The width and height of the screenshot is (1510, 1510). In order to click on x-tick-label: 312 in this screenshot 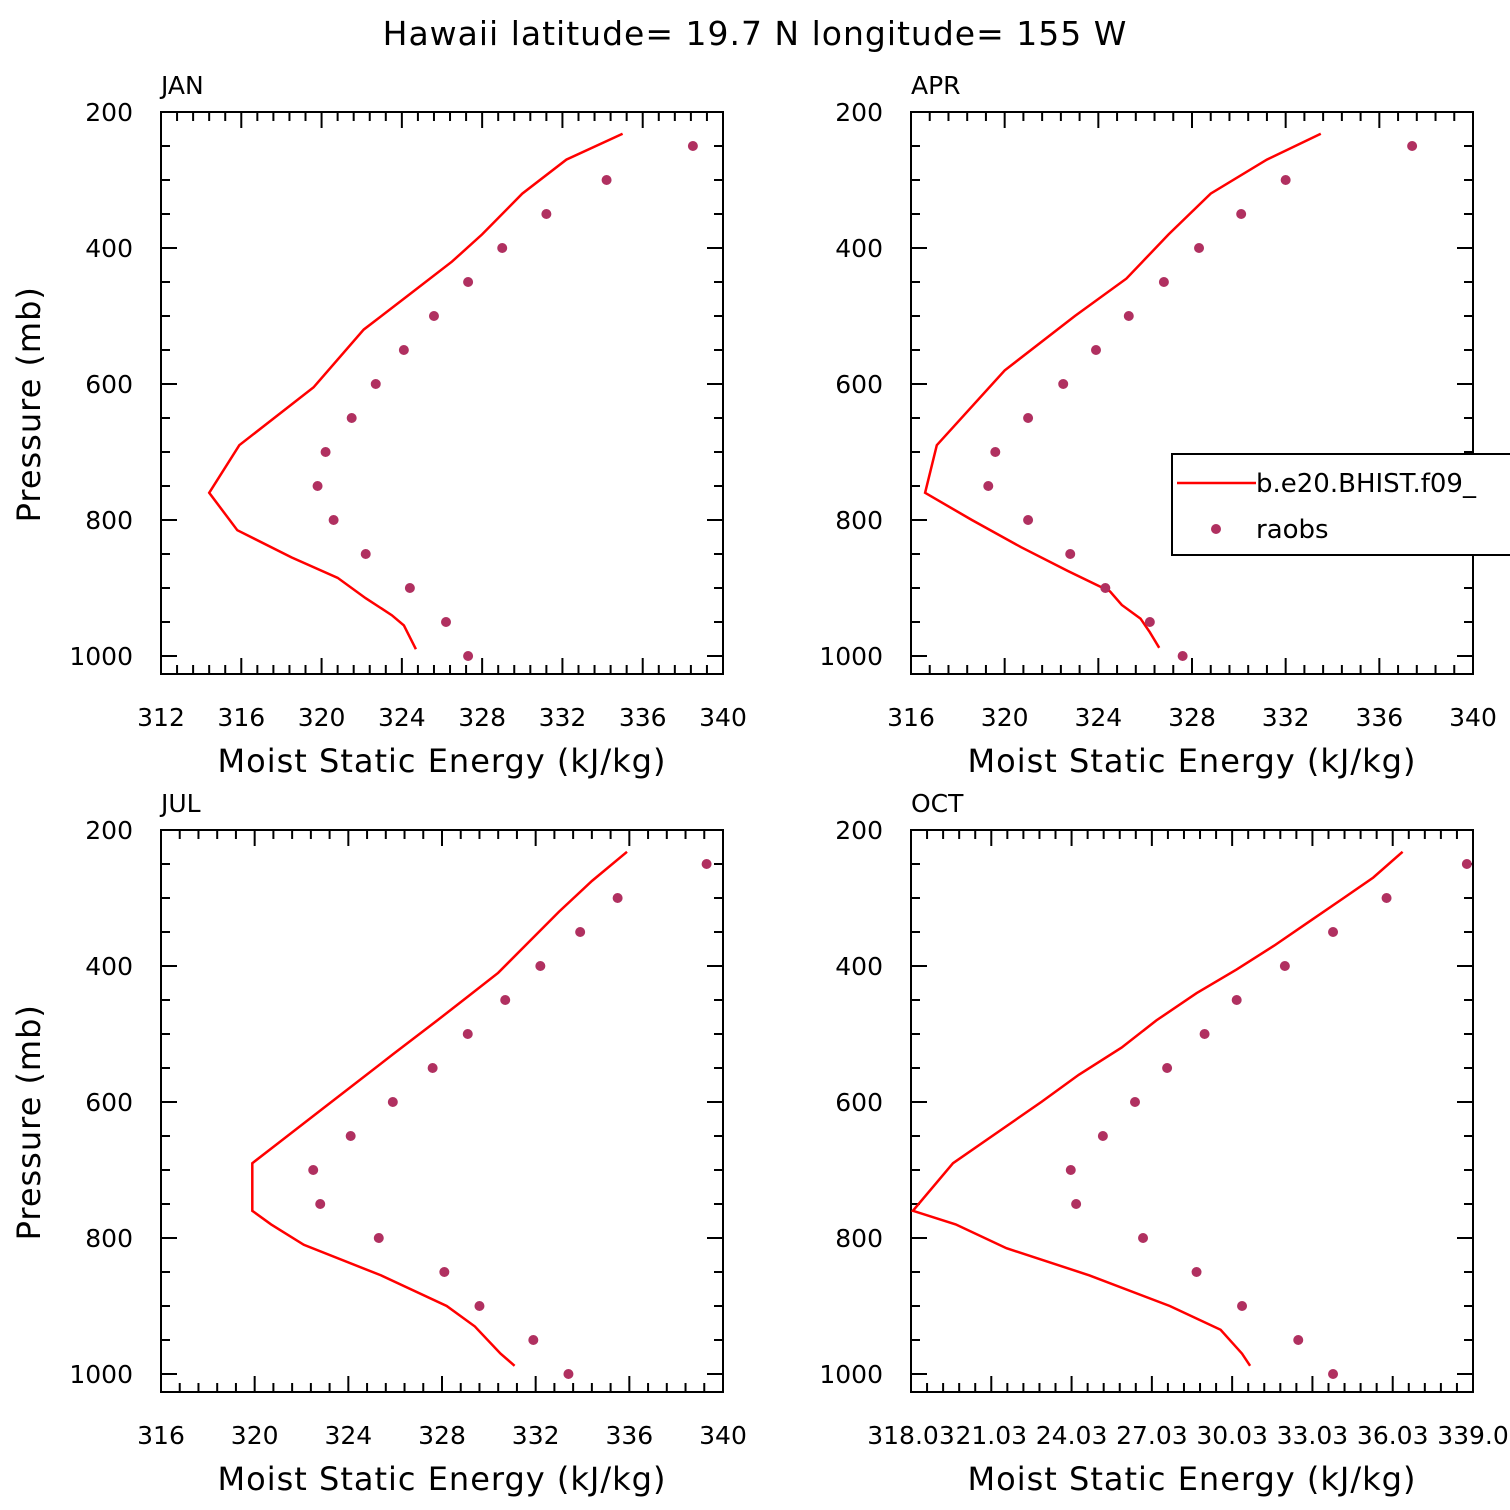, I will do `click(161, 717)`.